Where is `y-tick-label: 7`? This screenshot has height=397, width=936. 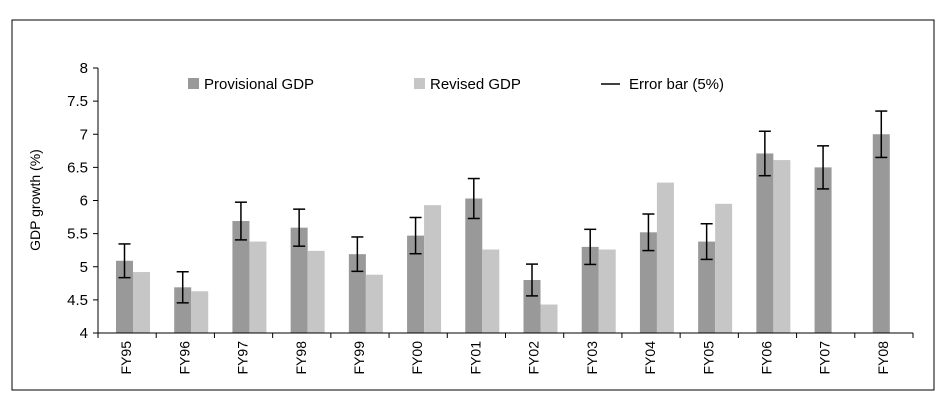 y-tick-label: 7 is located at coordinates (84, 134).